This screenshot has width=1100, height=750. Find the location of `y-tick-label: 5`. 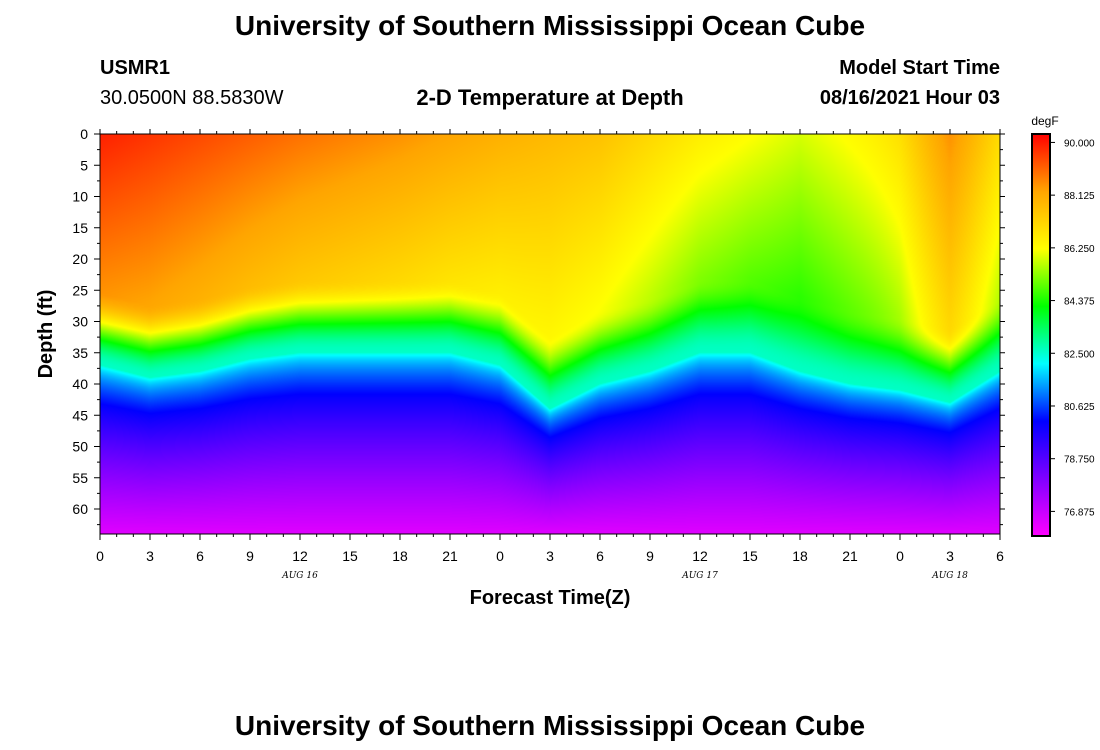

y-tick-label: 5 is located at coordinates (84, 165).